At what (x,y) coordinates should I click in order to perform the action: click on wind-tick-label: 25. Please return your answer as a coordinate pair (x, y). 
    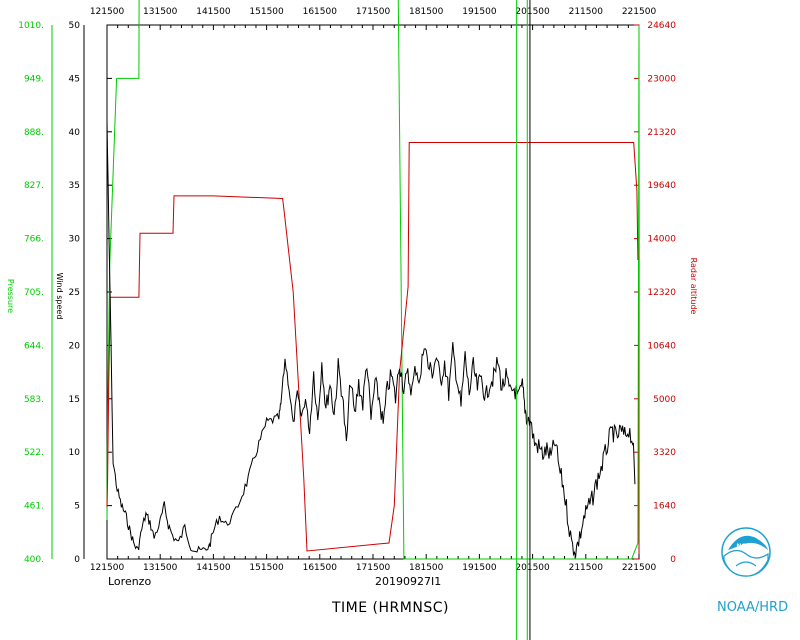
    Looking at the image, I should click on (74, 293).